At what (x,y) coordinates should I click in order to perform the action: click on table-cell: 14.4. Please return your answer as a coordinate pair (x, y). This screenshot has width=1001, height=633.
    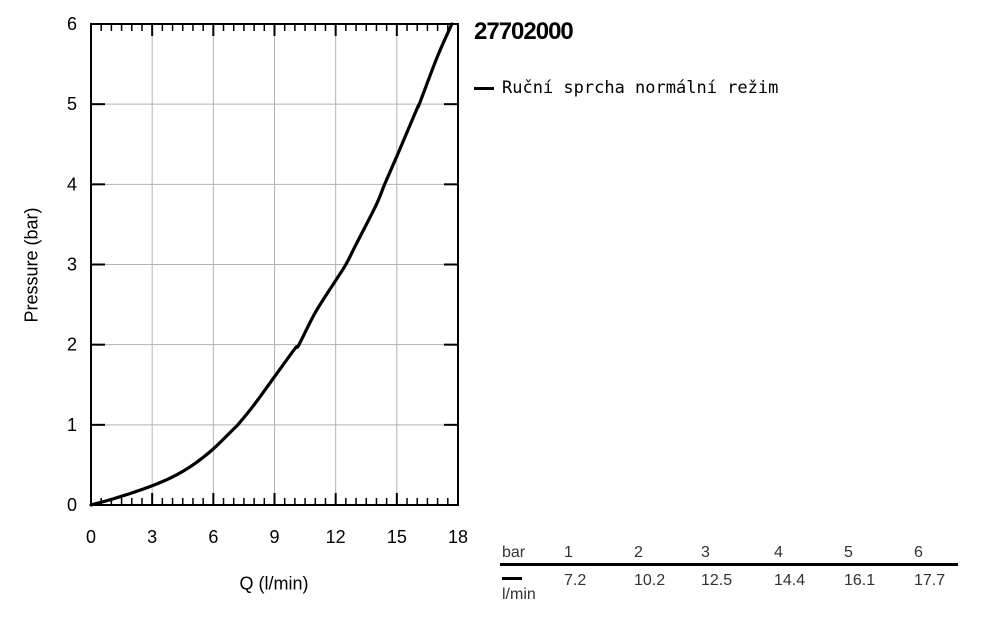
    Looking at the image, I should click on (790, 580).